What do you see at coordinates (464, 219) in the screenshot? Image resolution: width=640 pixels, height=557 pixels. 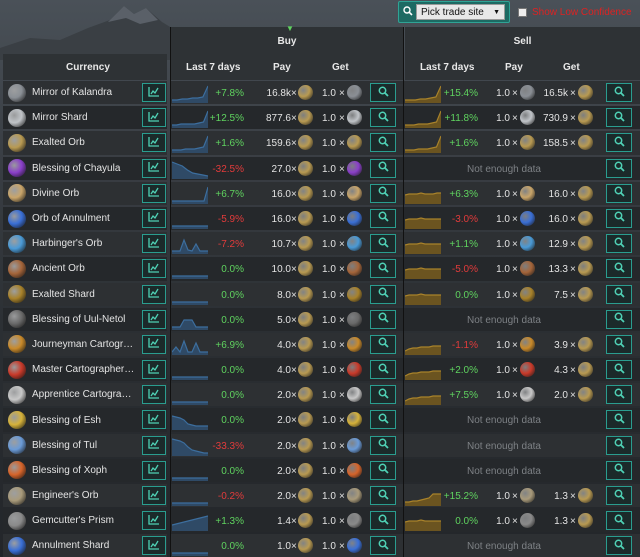 I see `sell-change-percent: -3.0%` at bounding box center [464, 219].